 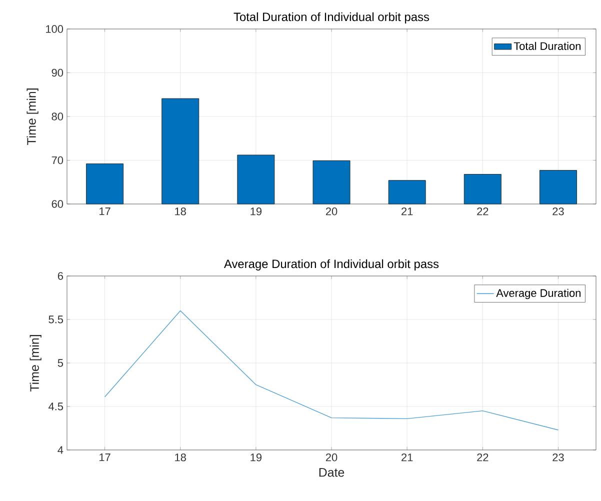 What do you see at coordinates (547, 46) in the screenshot?
I see `legend-label: Total Duration` at bounding box center [547, 46].